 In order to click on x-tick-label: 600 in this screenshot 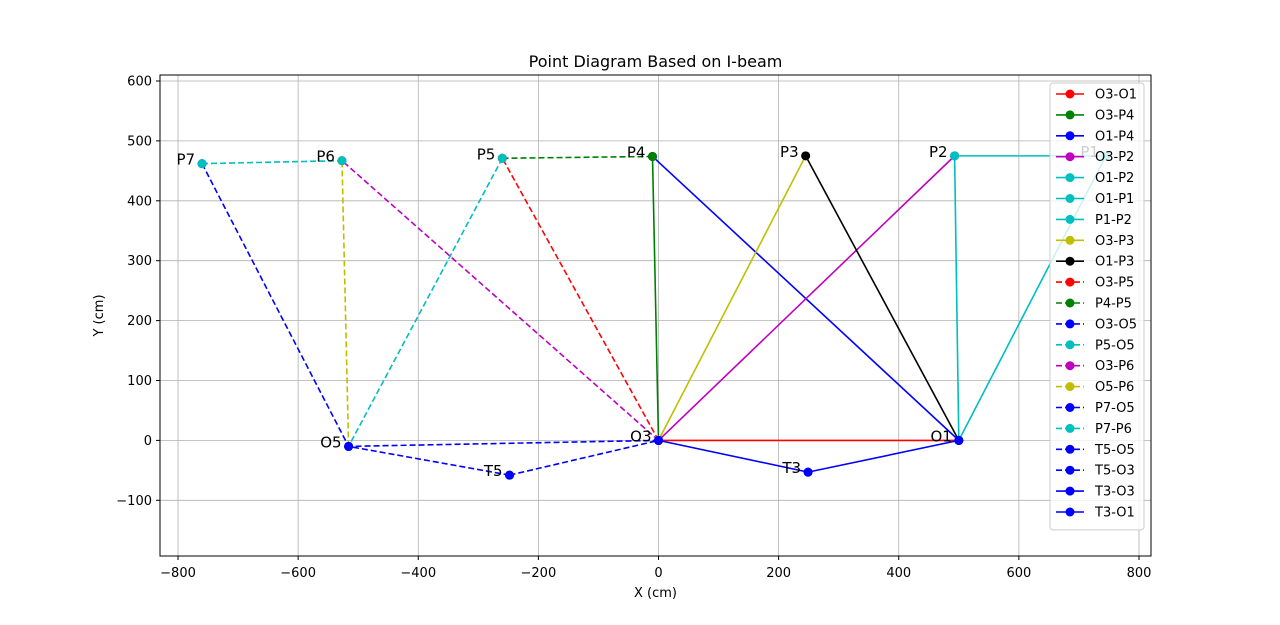, I will do `click(1018, 573)`.